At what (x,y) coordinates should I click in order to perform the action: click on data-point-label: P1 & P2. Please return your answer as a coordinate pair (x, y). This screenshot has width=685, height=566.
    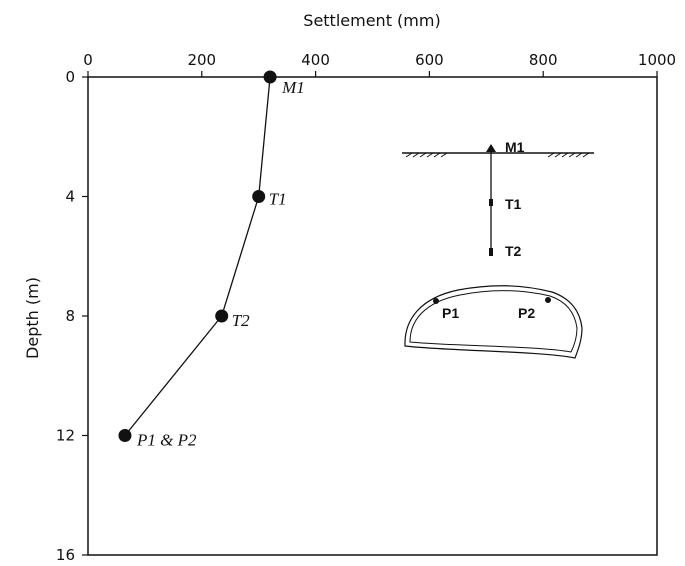
    Looking at the image, I should click on (166, 440).